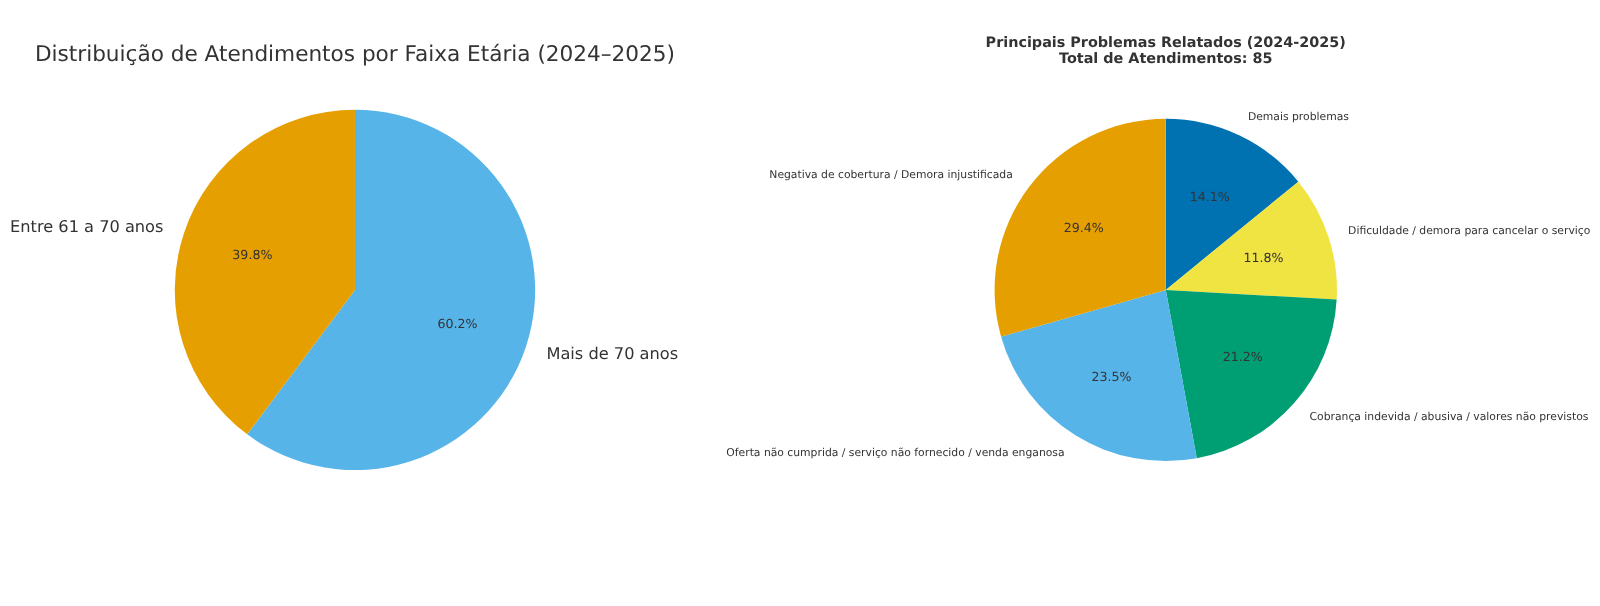 This screenshot has width=1600, height=606. What do you see at coordinates (612, 352) in the screenshot?
I see `slice-label: Mais de 70 anos` at bounding box center [612, 352].